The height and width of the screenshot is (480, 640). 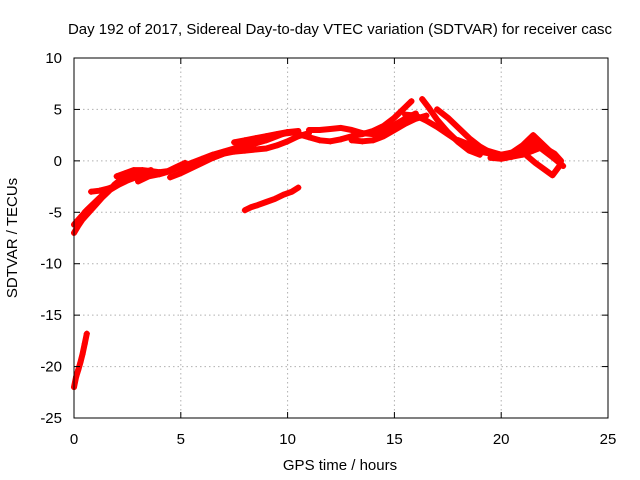 I want to click on x-tick-labels: 0 5 10 15 20 25, so click(x=343, y=439).